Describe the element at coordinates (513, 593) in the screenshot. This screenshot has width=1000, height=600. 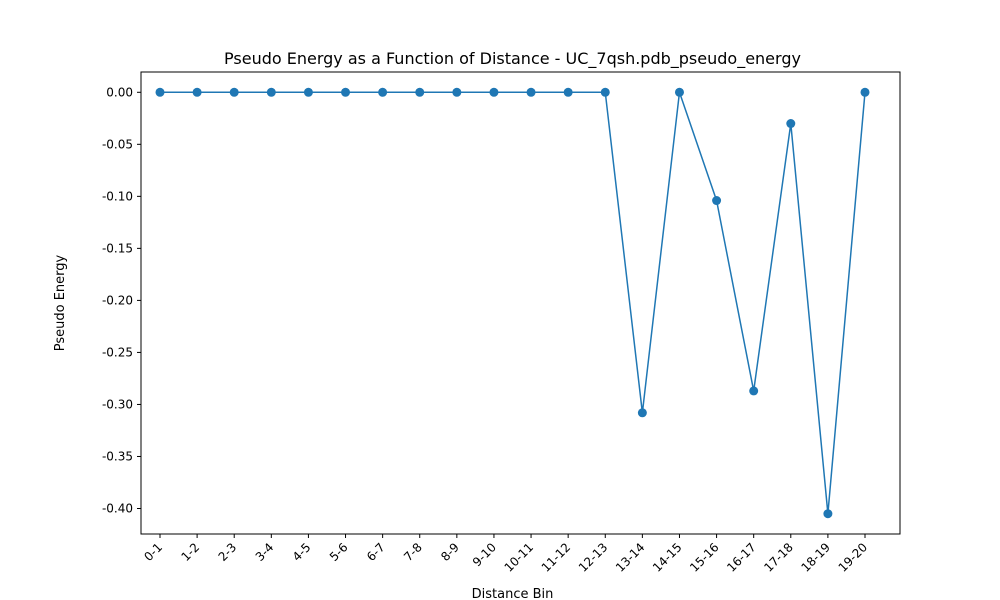
I see `x-axis-label: Distance Bin` at that location.